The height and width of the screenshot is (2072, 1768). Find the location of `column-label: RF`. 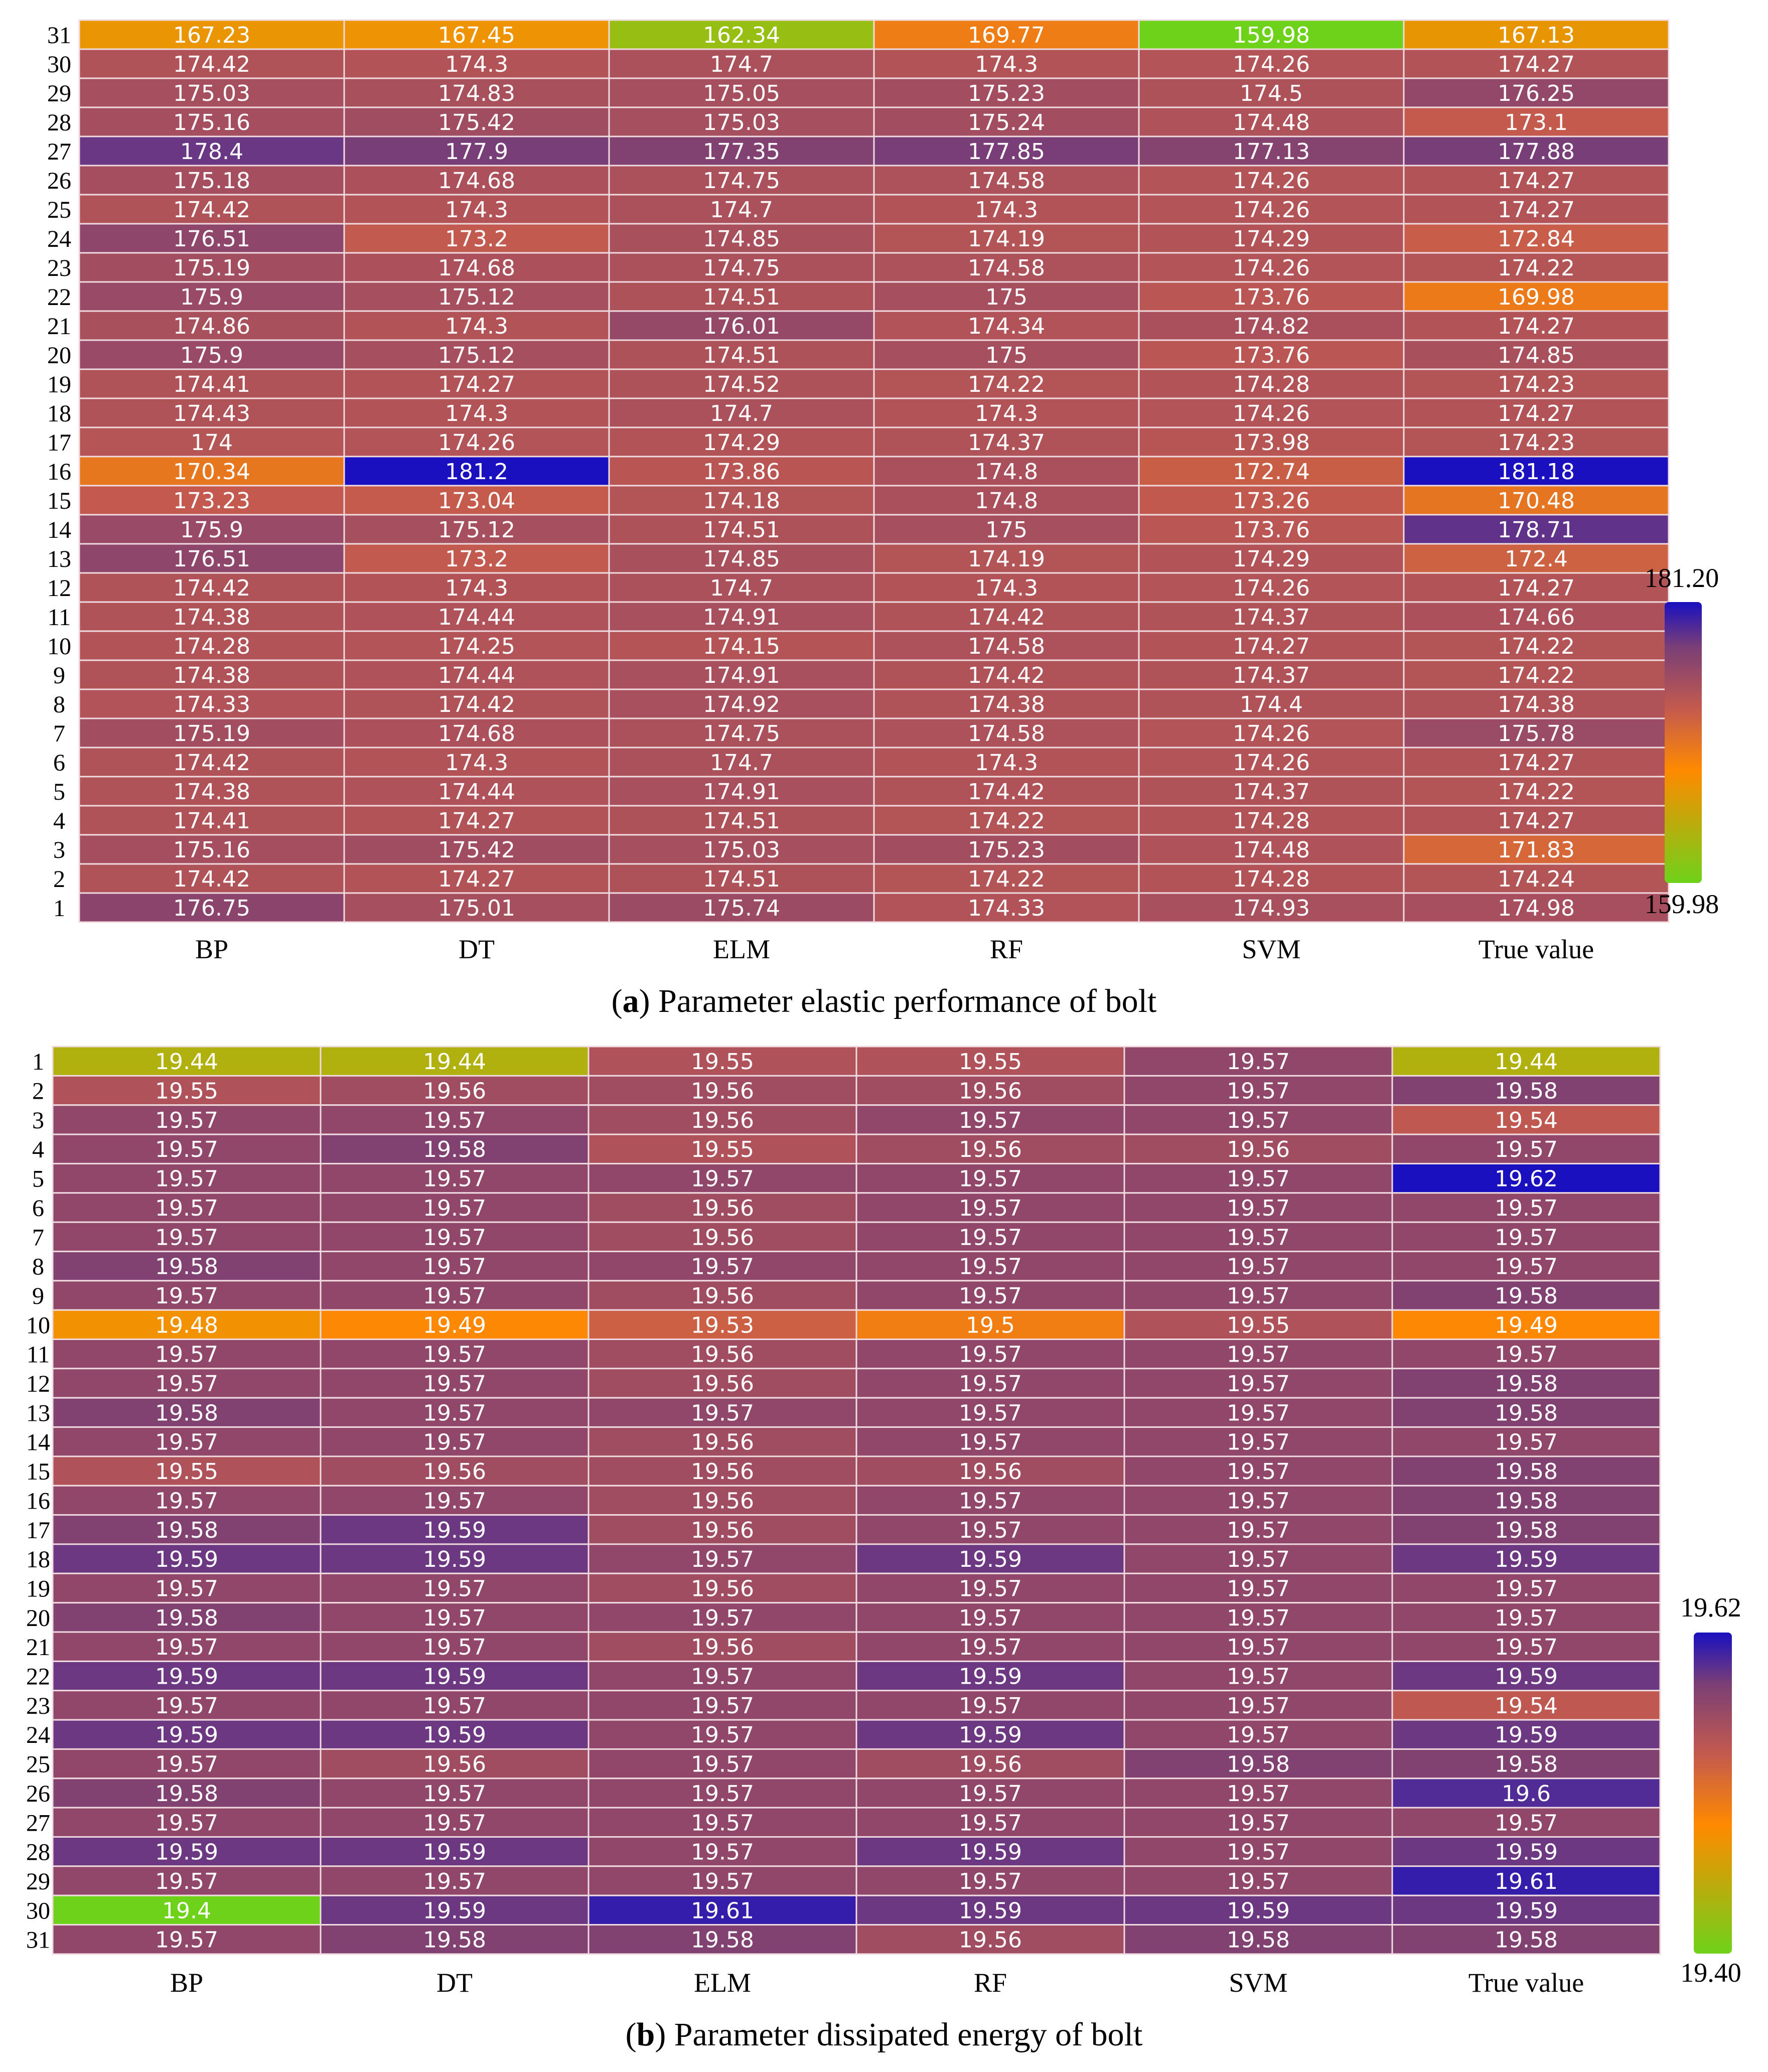

column-label: RF is located at coordinates (991, 1983).